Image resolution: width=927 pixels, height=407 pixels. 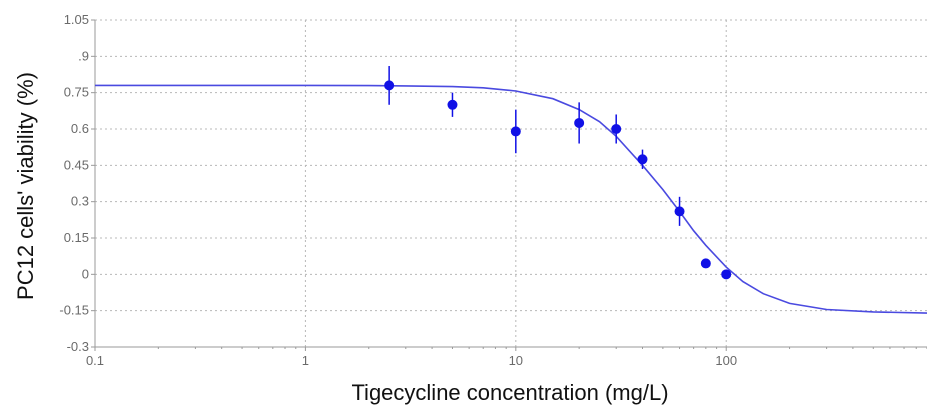 I want to click on y-tick-label: .9, so click(x=83, y=55).